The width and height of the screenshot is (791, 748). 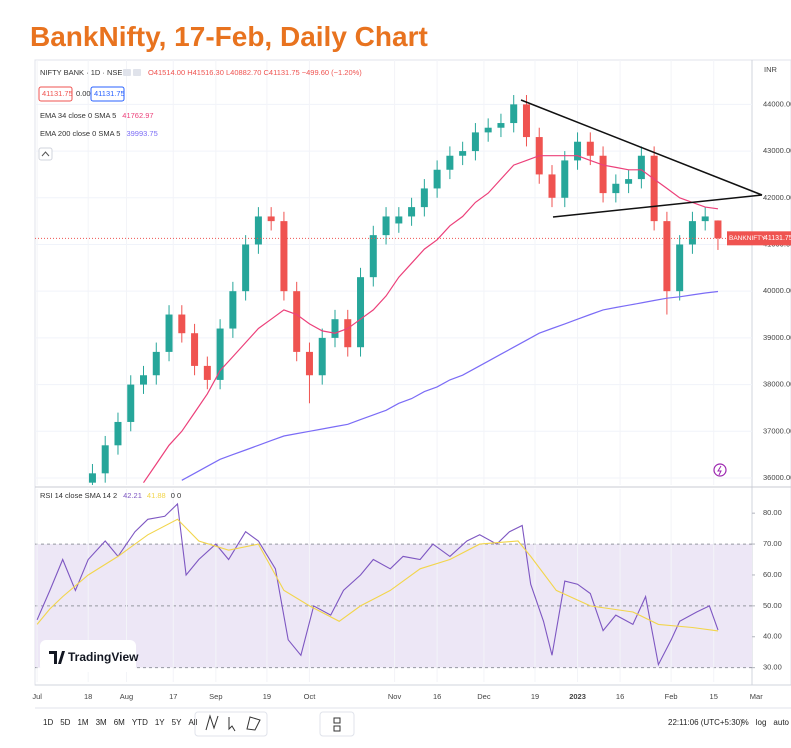 What do you see at coordinates (310, 696) in the screenshot?
I see `x-tick-label: Oct` at bounding box center [310, 696].